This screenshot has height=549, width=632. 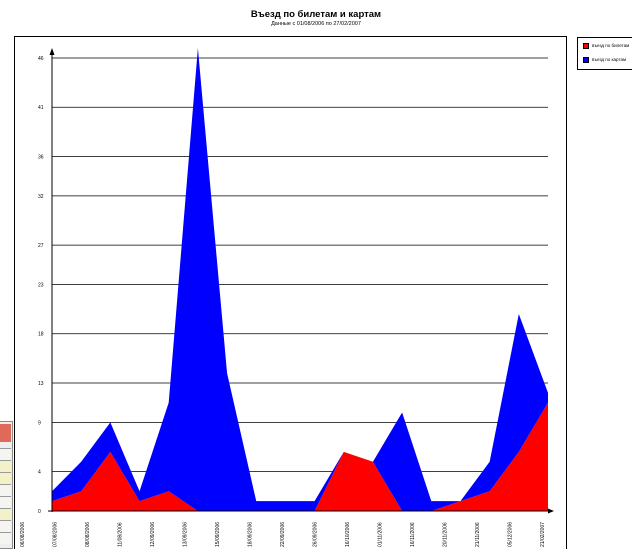 I want to click on chart-subtitle: Данные с 01/08/2006 по 27/02/2007, so click(x=316, y=24).